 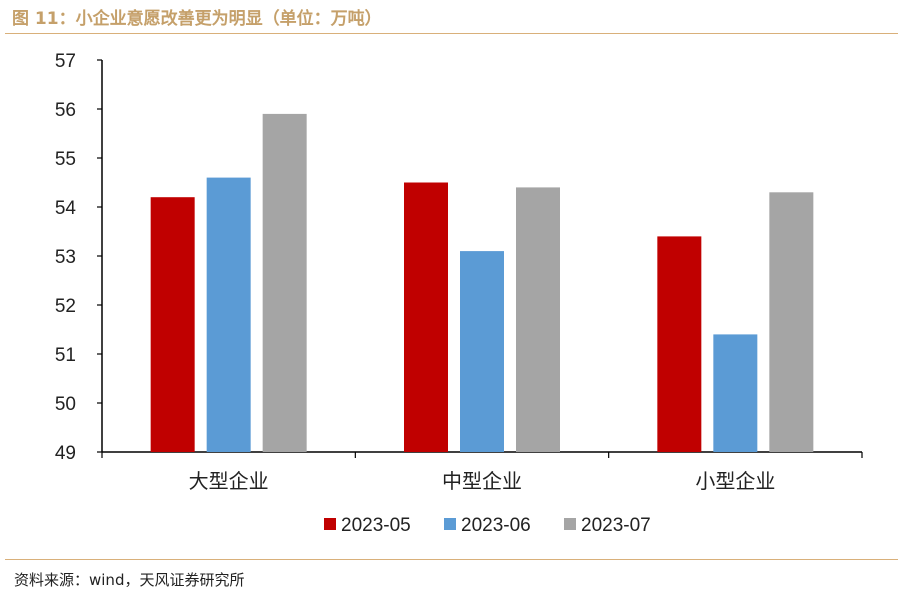 What do you see at coordinates (451, 33) in the screenshot?
I see `top-divider` at bounding box center [451, 33].